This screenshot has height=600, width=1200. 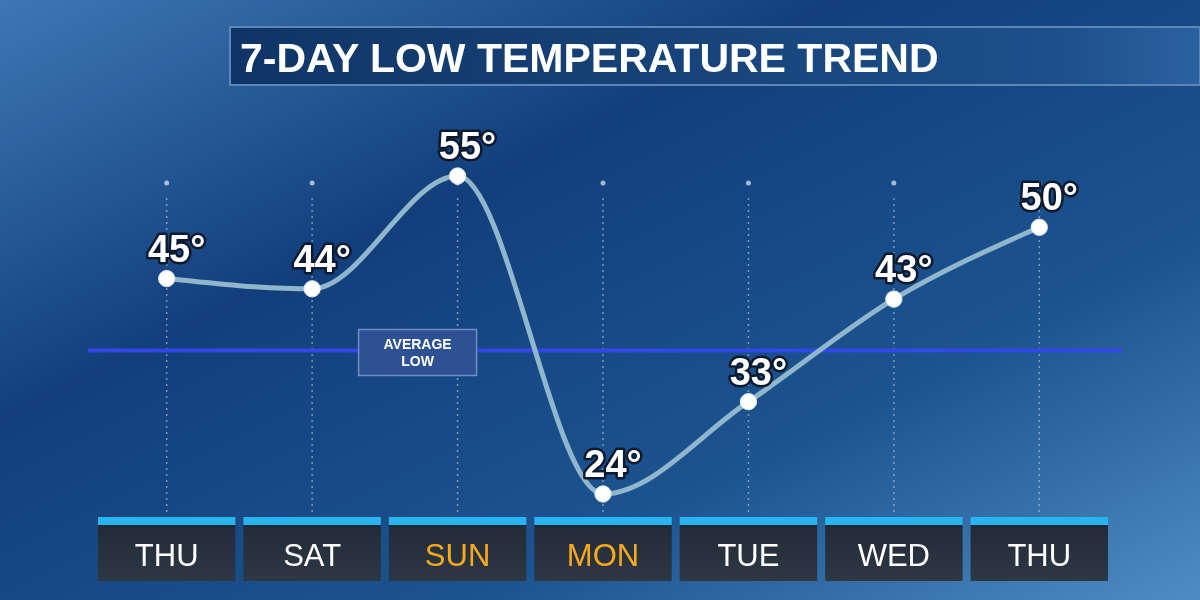 What do you see at coordinates (312, 555) in the screenshot?
I see `x-tick-label: SAT` at bounding box center [312, 555].